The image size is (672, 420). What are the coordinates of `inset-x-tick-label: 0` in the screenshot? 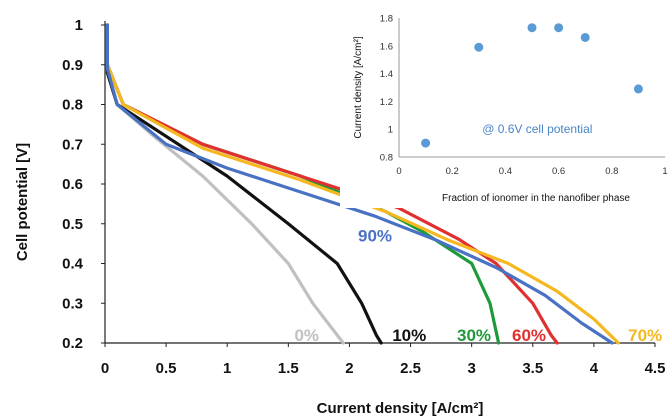 It's located at (398, 171).